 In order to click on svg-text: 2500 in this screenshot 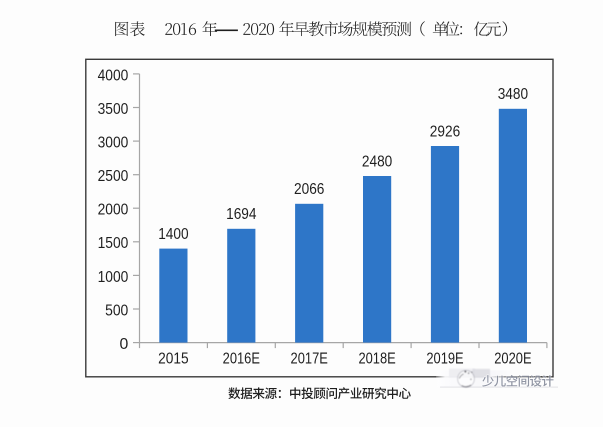, I will do `click(113, 176)`.